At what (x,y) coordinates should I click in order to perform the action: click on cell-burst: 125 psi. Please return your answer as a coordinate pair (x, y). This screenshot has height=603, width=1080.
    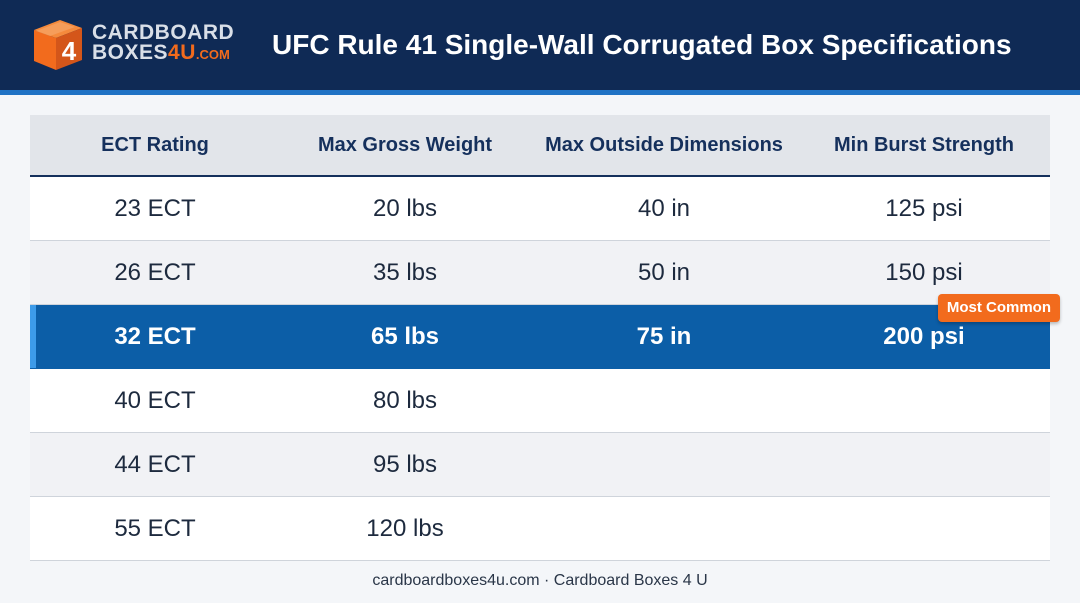
    Looking at the image, I should click on (924, 208).